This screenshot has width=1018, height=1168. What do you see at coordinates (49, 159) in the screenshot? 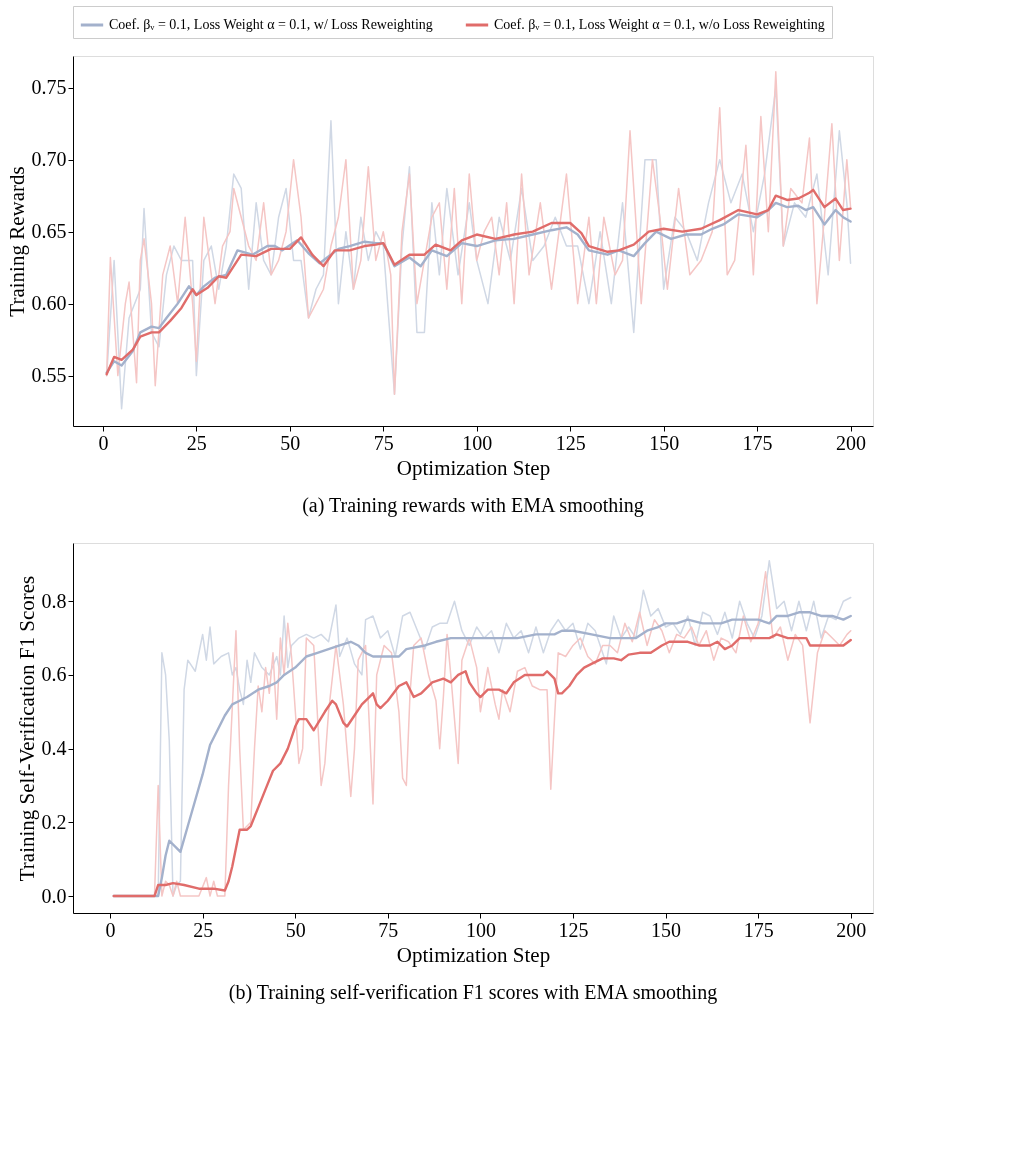
I see `y-tick-label: 0.70` at bounding box center [49, 159].